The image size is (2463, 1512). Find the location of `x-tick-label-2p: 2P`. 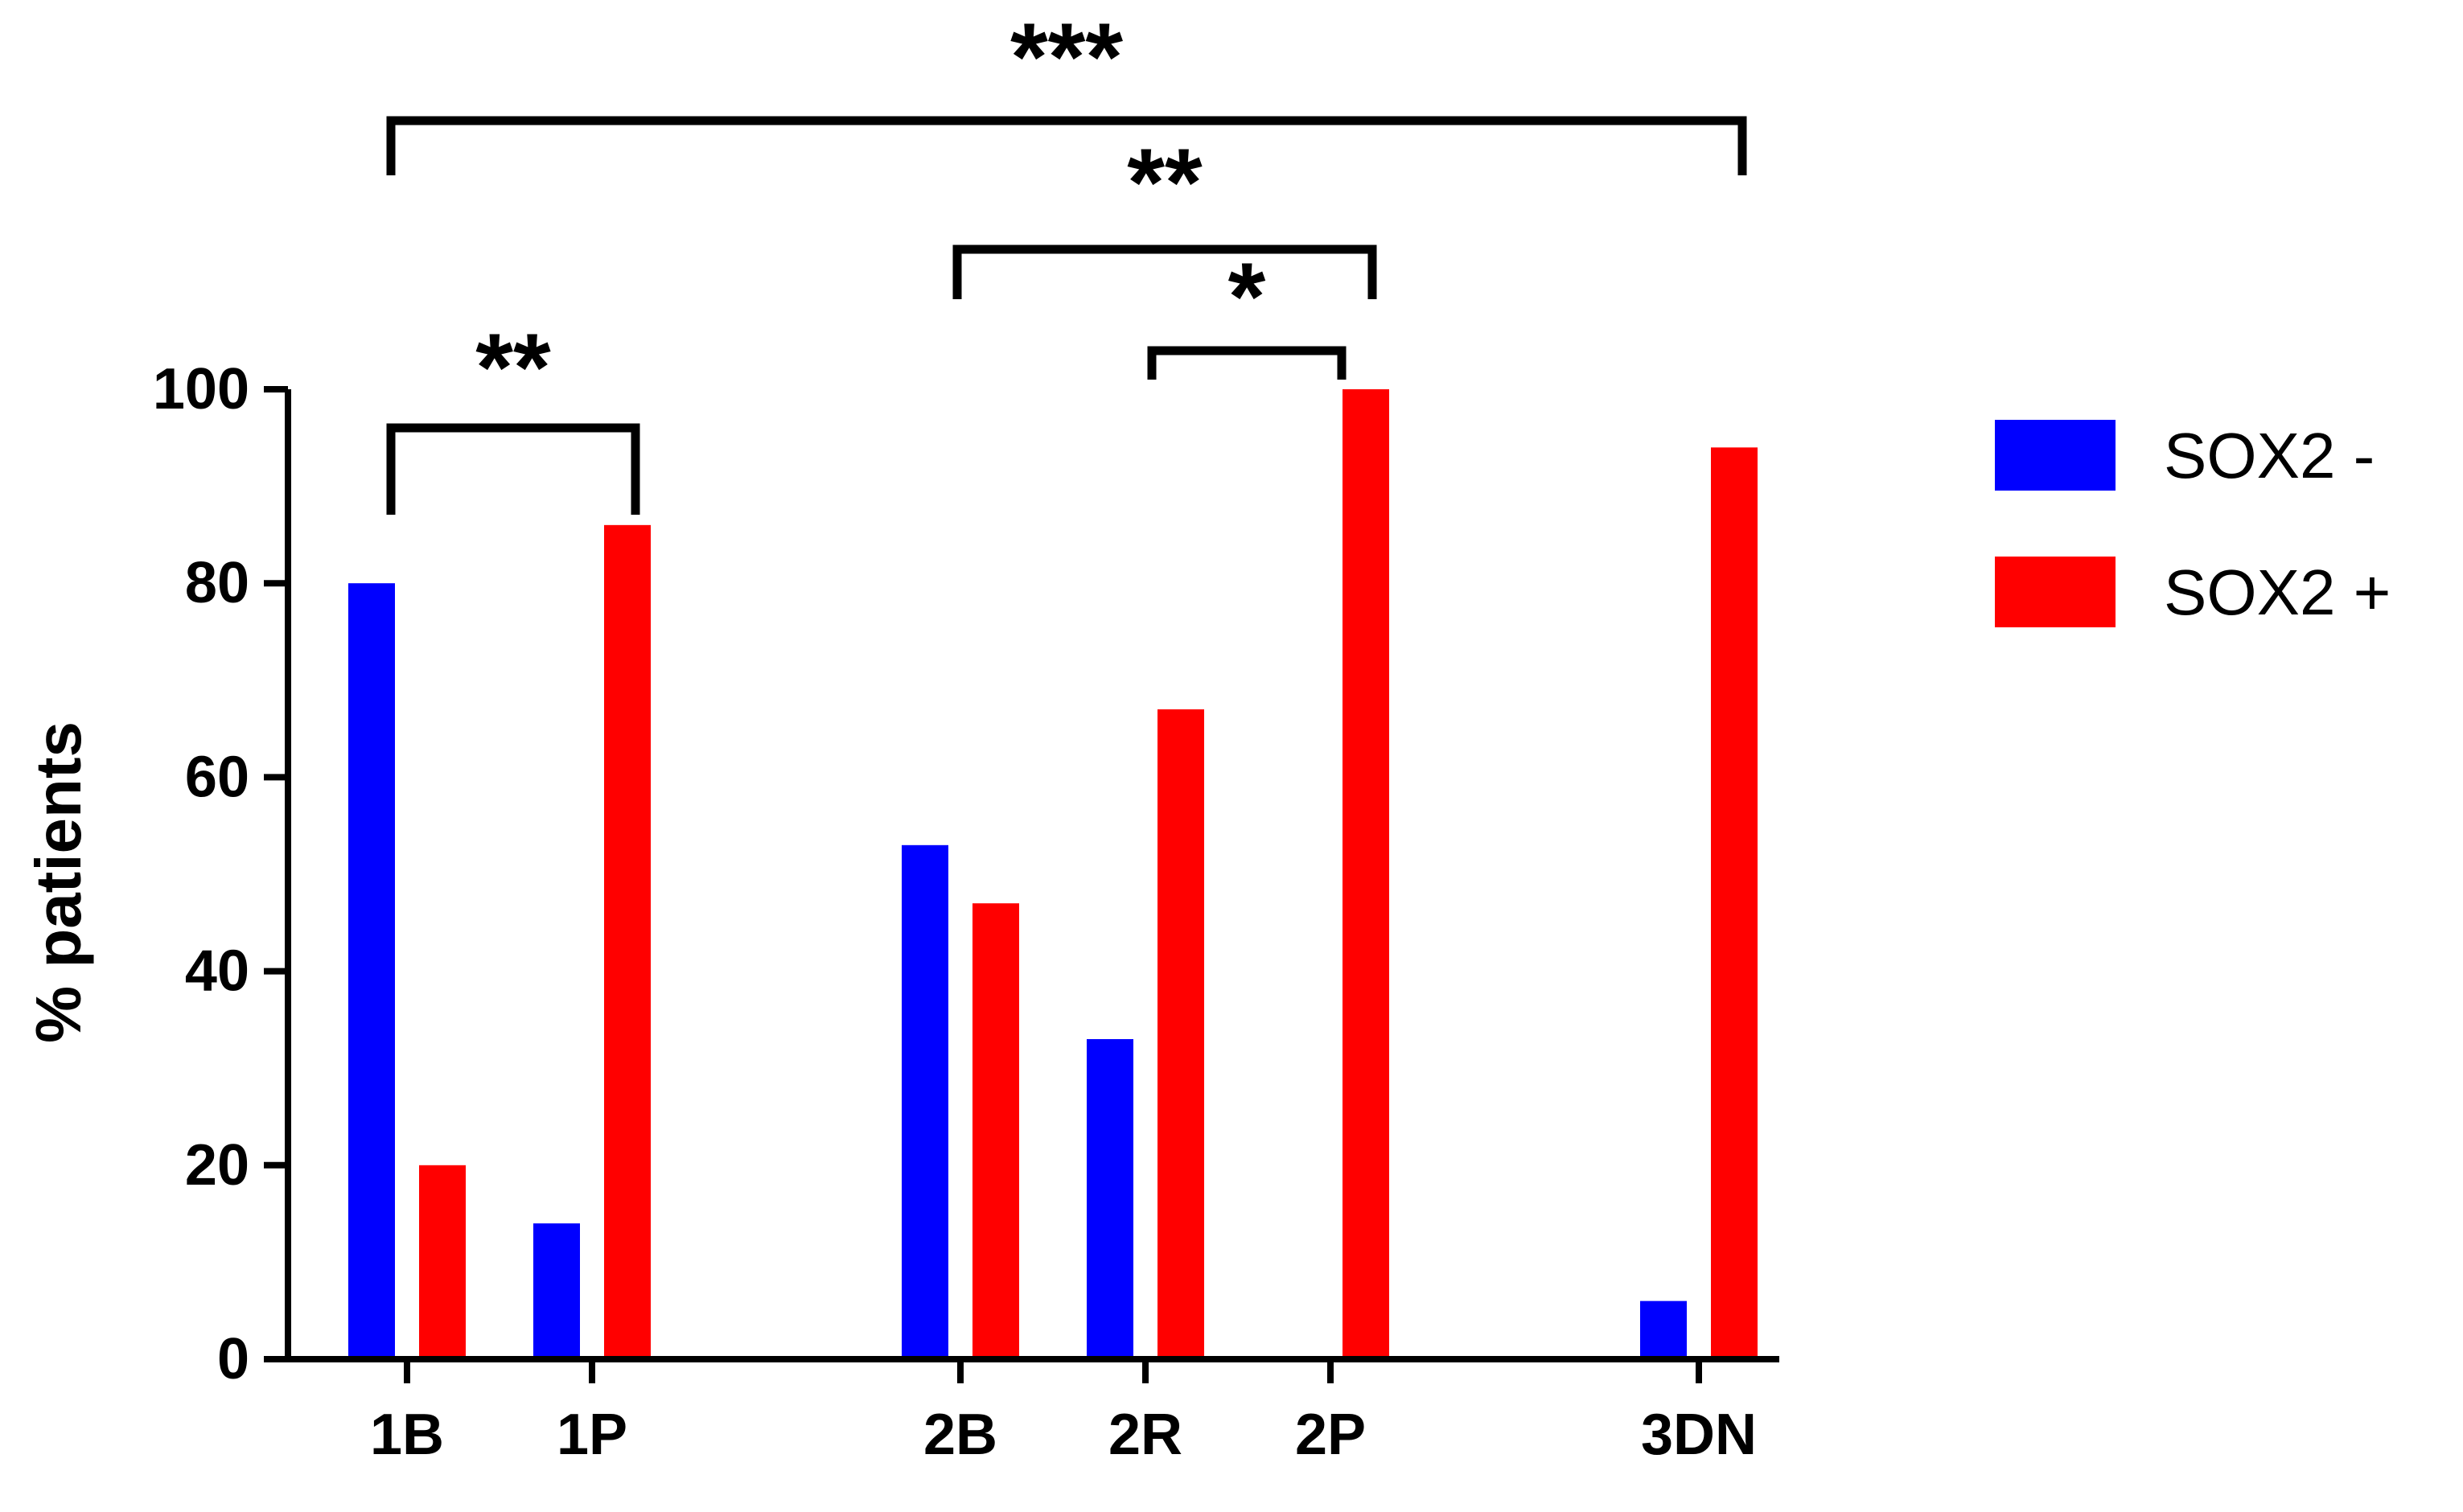

x-tick-label-2p: 2P is located at coordinates (1330, 1435).